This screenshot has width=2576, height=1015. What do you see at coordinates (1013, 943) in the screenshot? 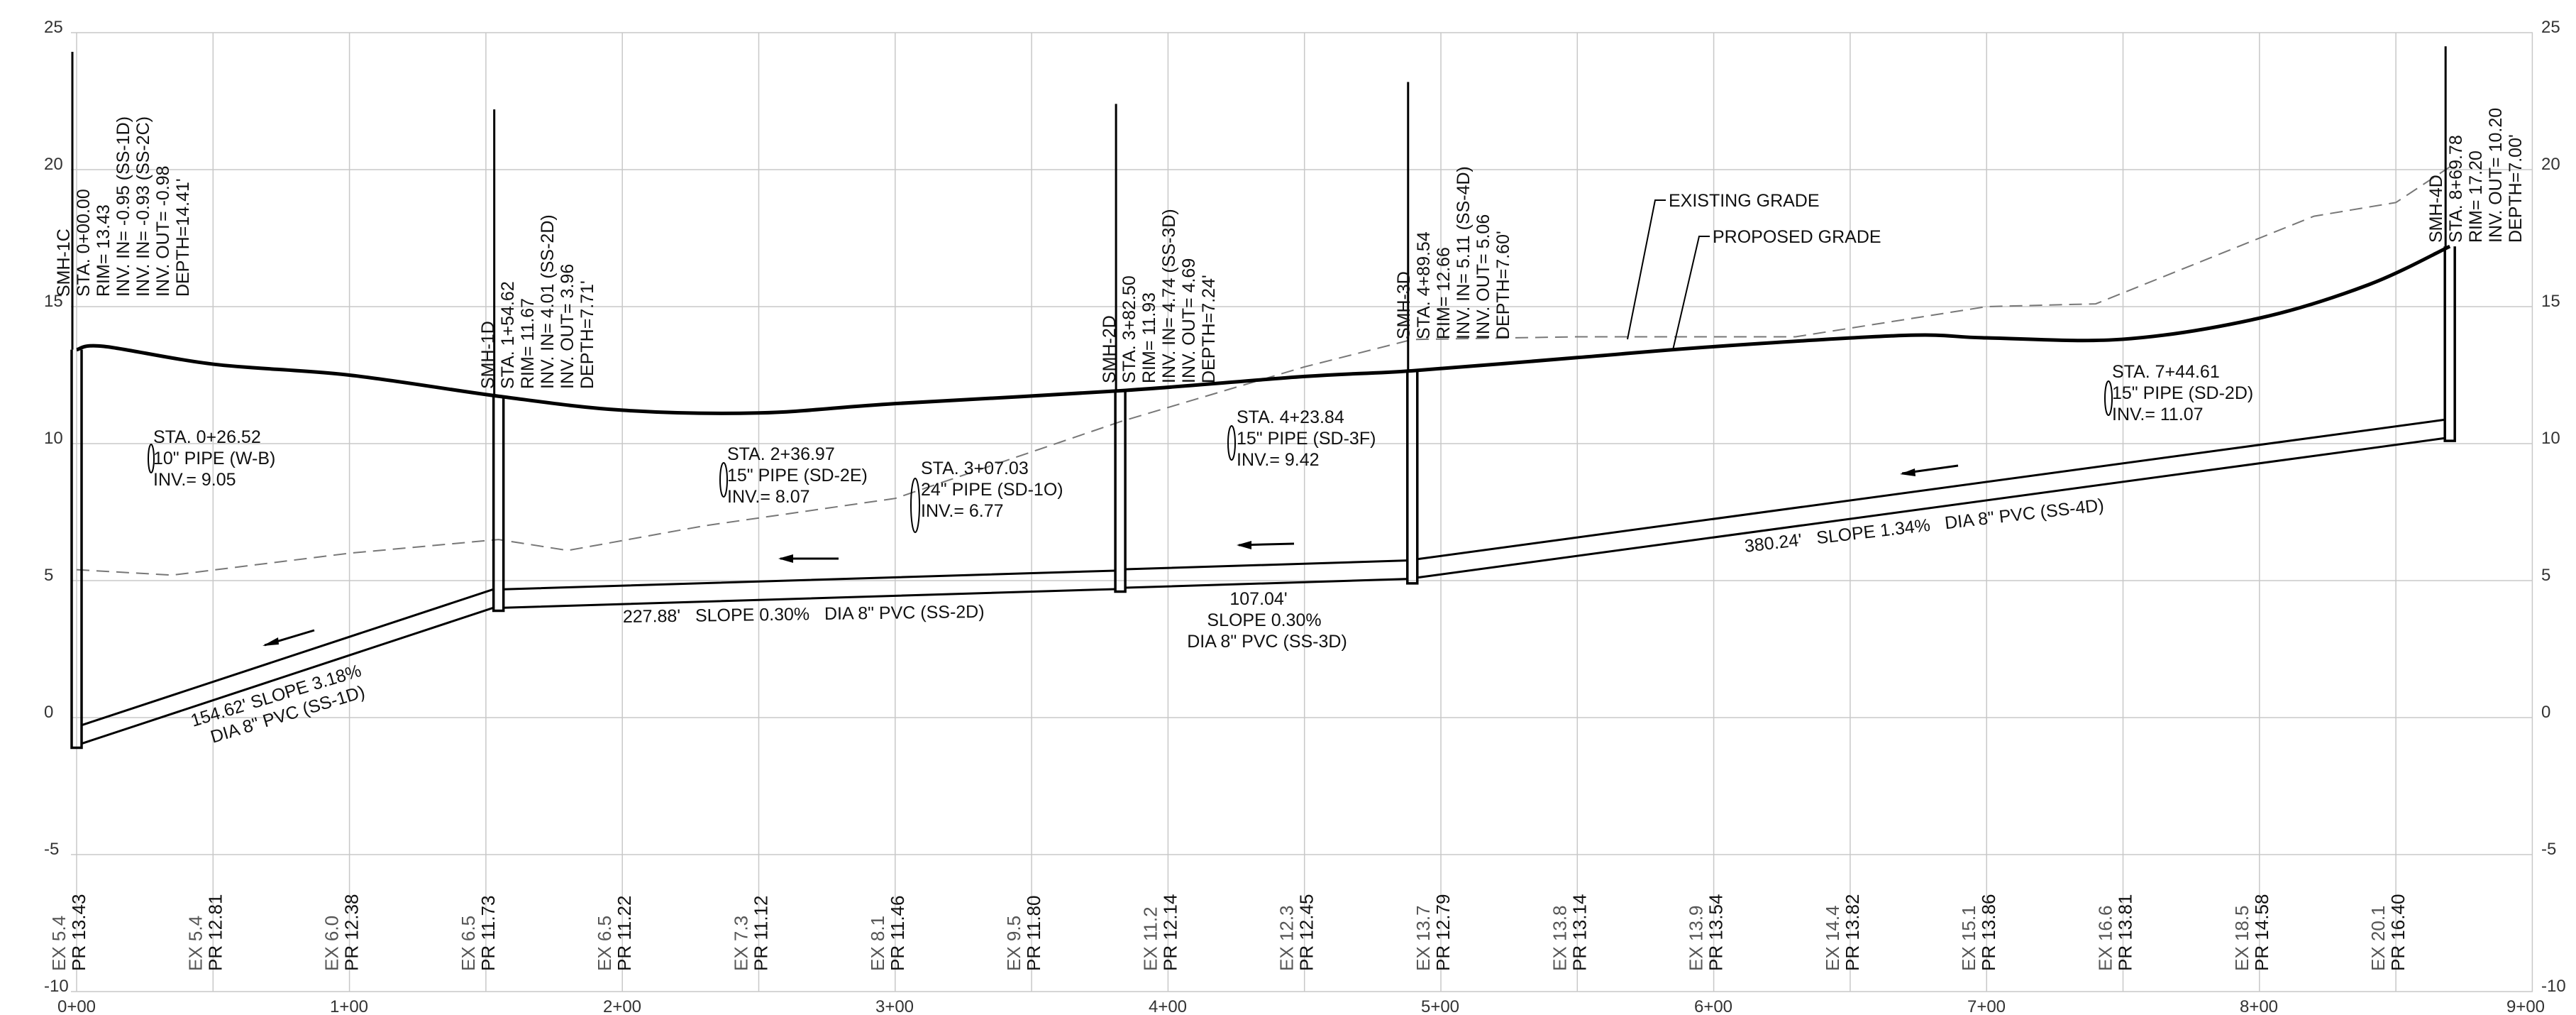
I see `existing-grade-callout: EX 9.5` at bounding box center [1013, 943].